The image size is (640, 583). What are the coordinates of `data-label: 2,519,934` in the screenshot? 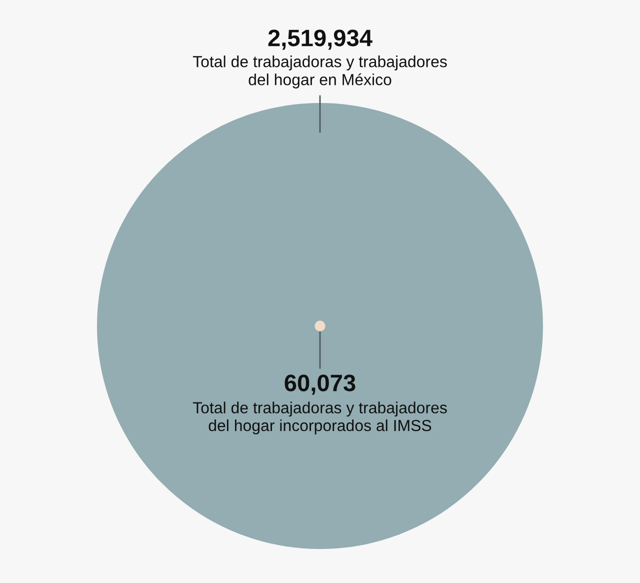 It's located at (320, 40).